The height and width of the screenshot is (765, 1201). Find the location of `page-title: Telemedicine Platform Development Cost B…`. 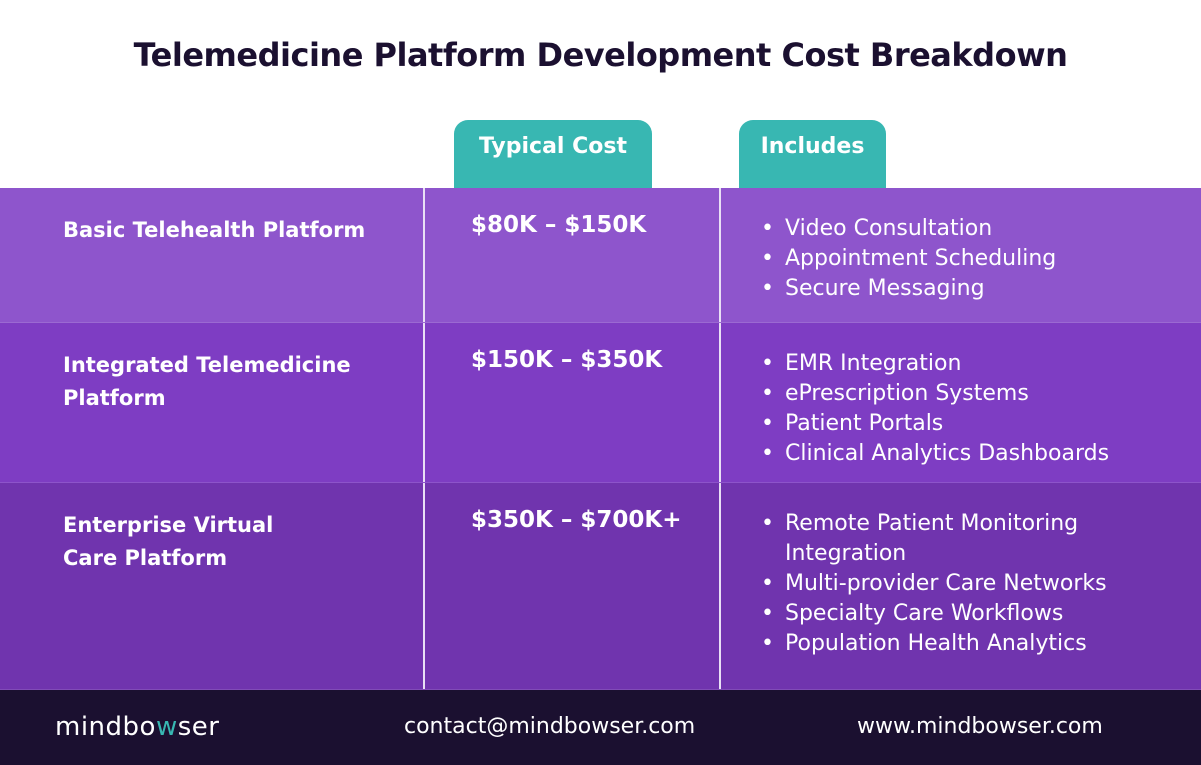

page-title: Telemedicine Platform Development Cost B… is located at coordinates (600, 55).